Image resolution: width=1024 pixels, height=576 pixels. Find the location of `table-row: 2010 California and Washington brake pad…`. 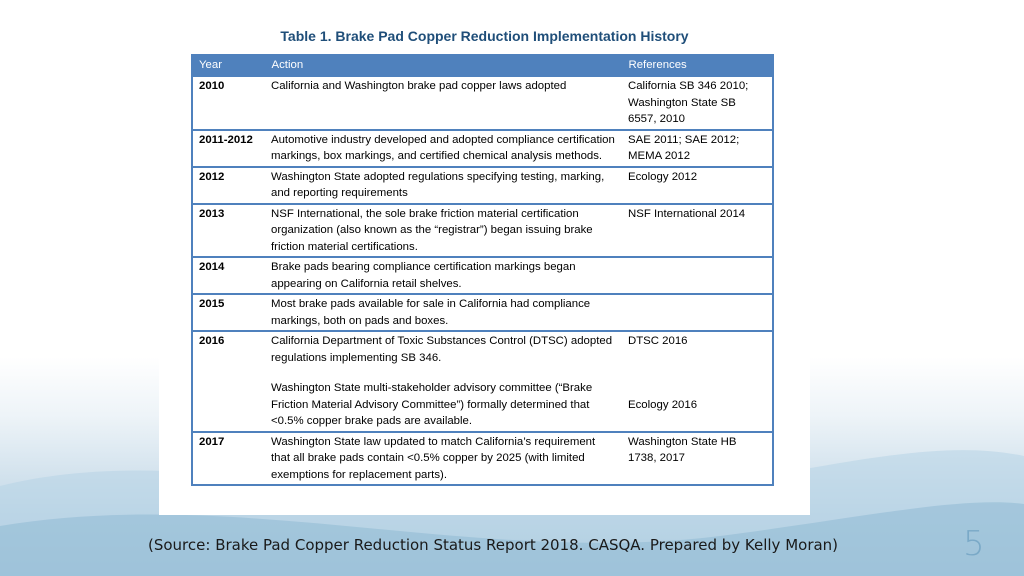

table-row: 2010 California and Washington brake pad… is located at coordinates (482, 103).